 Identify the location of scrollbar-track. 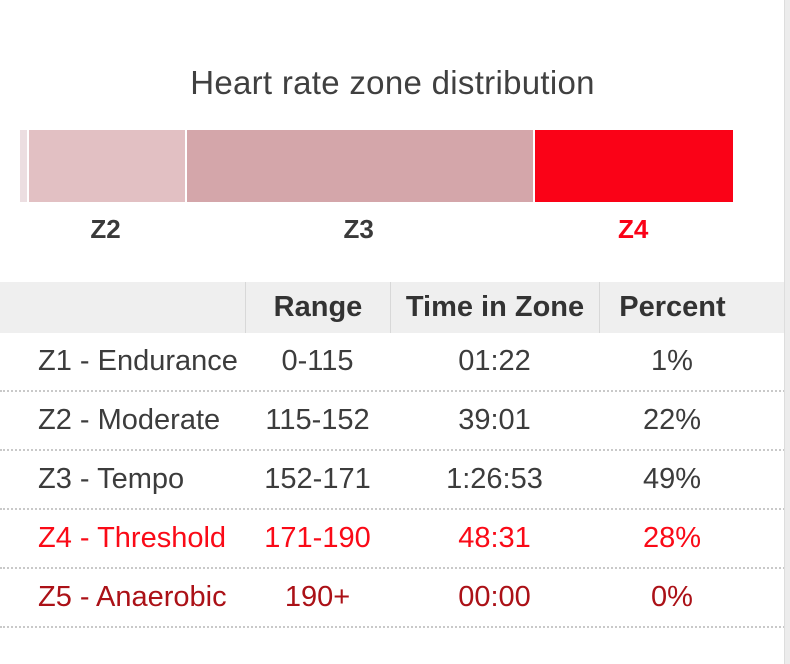
(787, 332).